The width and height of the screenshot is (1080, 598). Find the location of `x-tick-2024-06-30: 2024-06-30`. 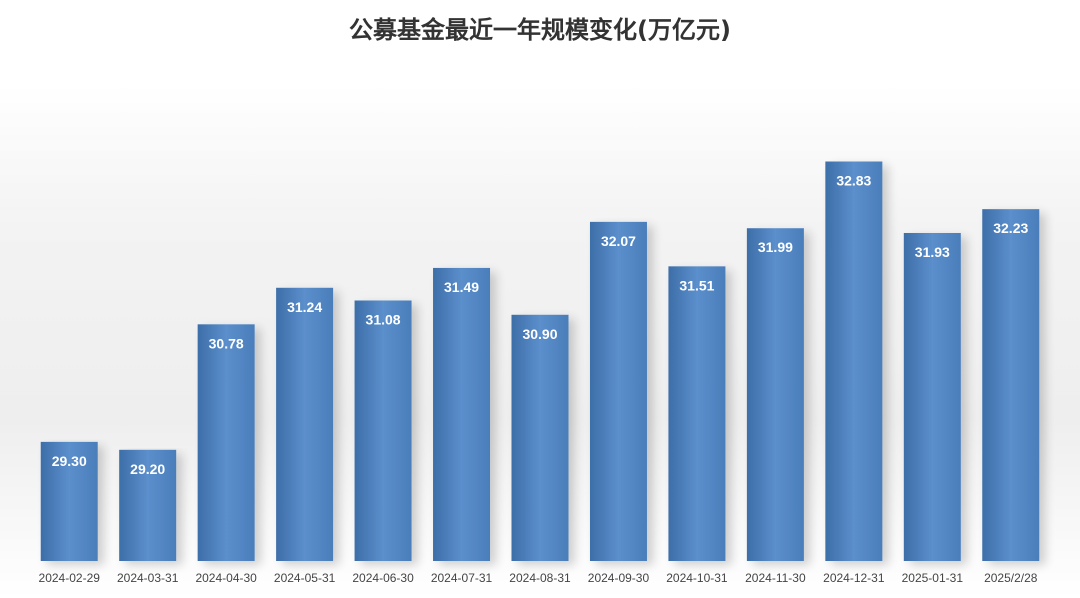

x-tick-2024-06-30: 2024-06-30 is located at coordinates (383, 578).